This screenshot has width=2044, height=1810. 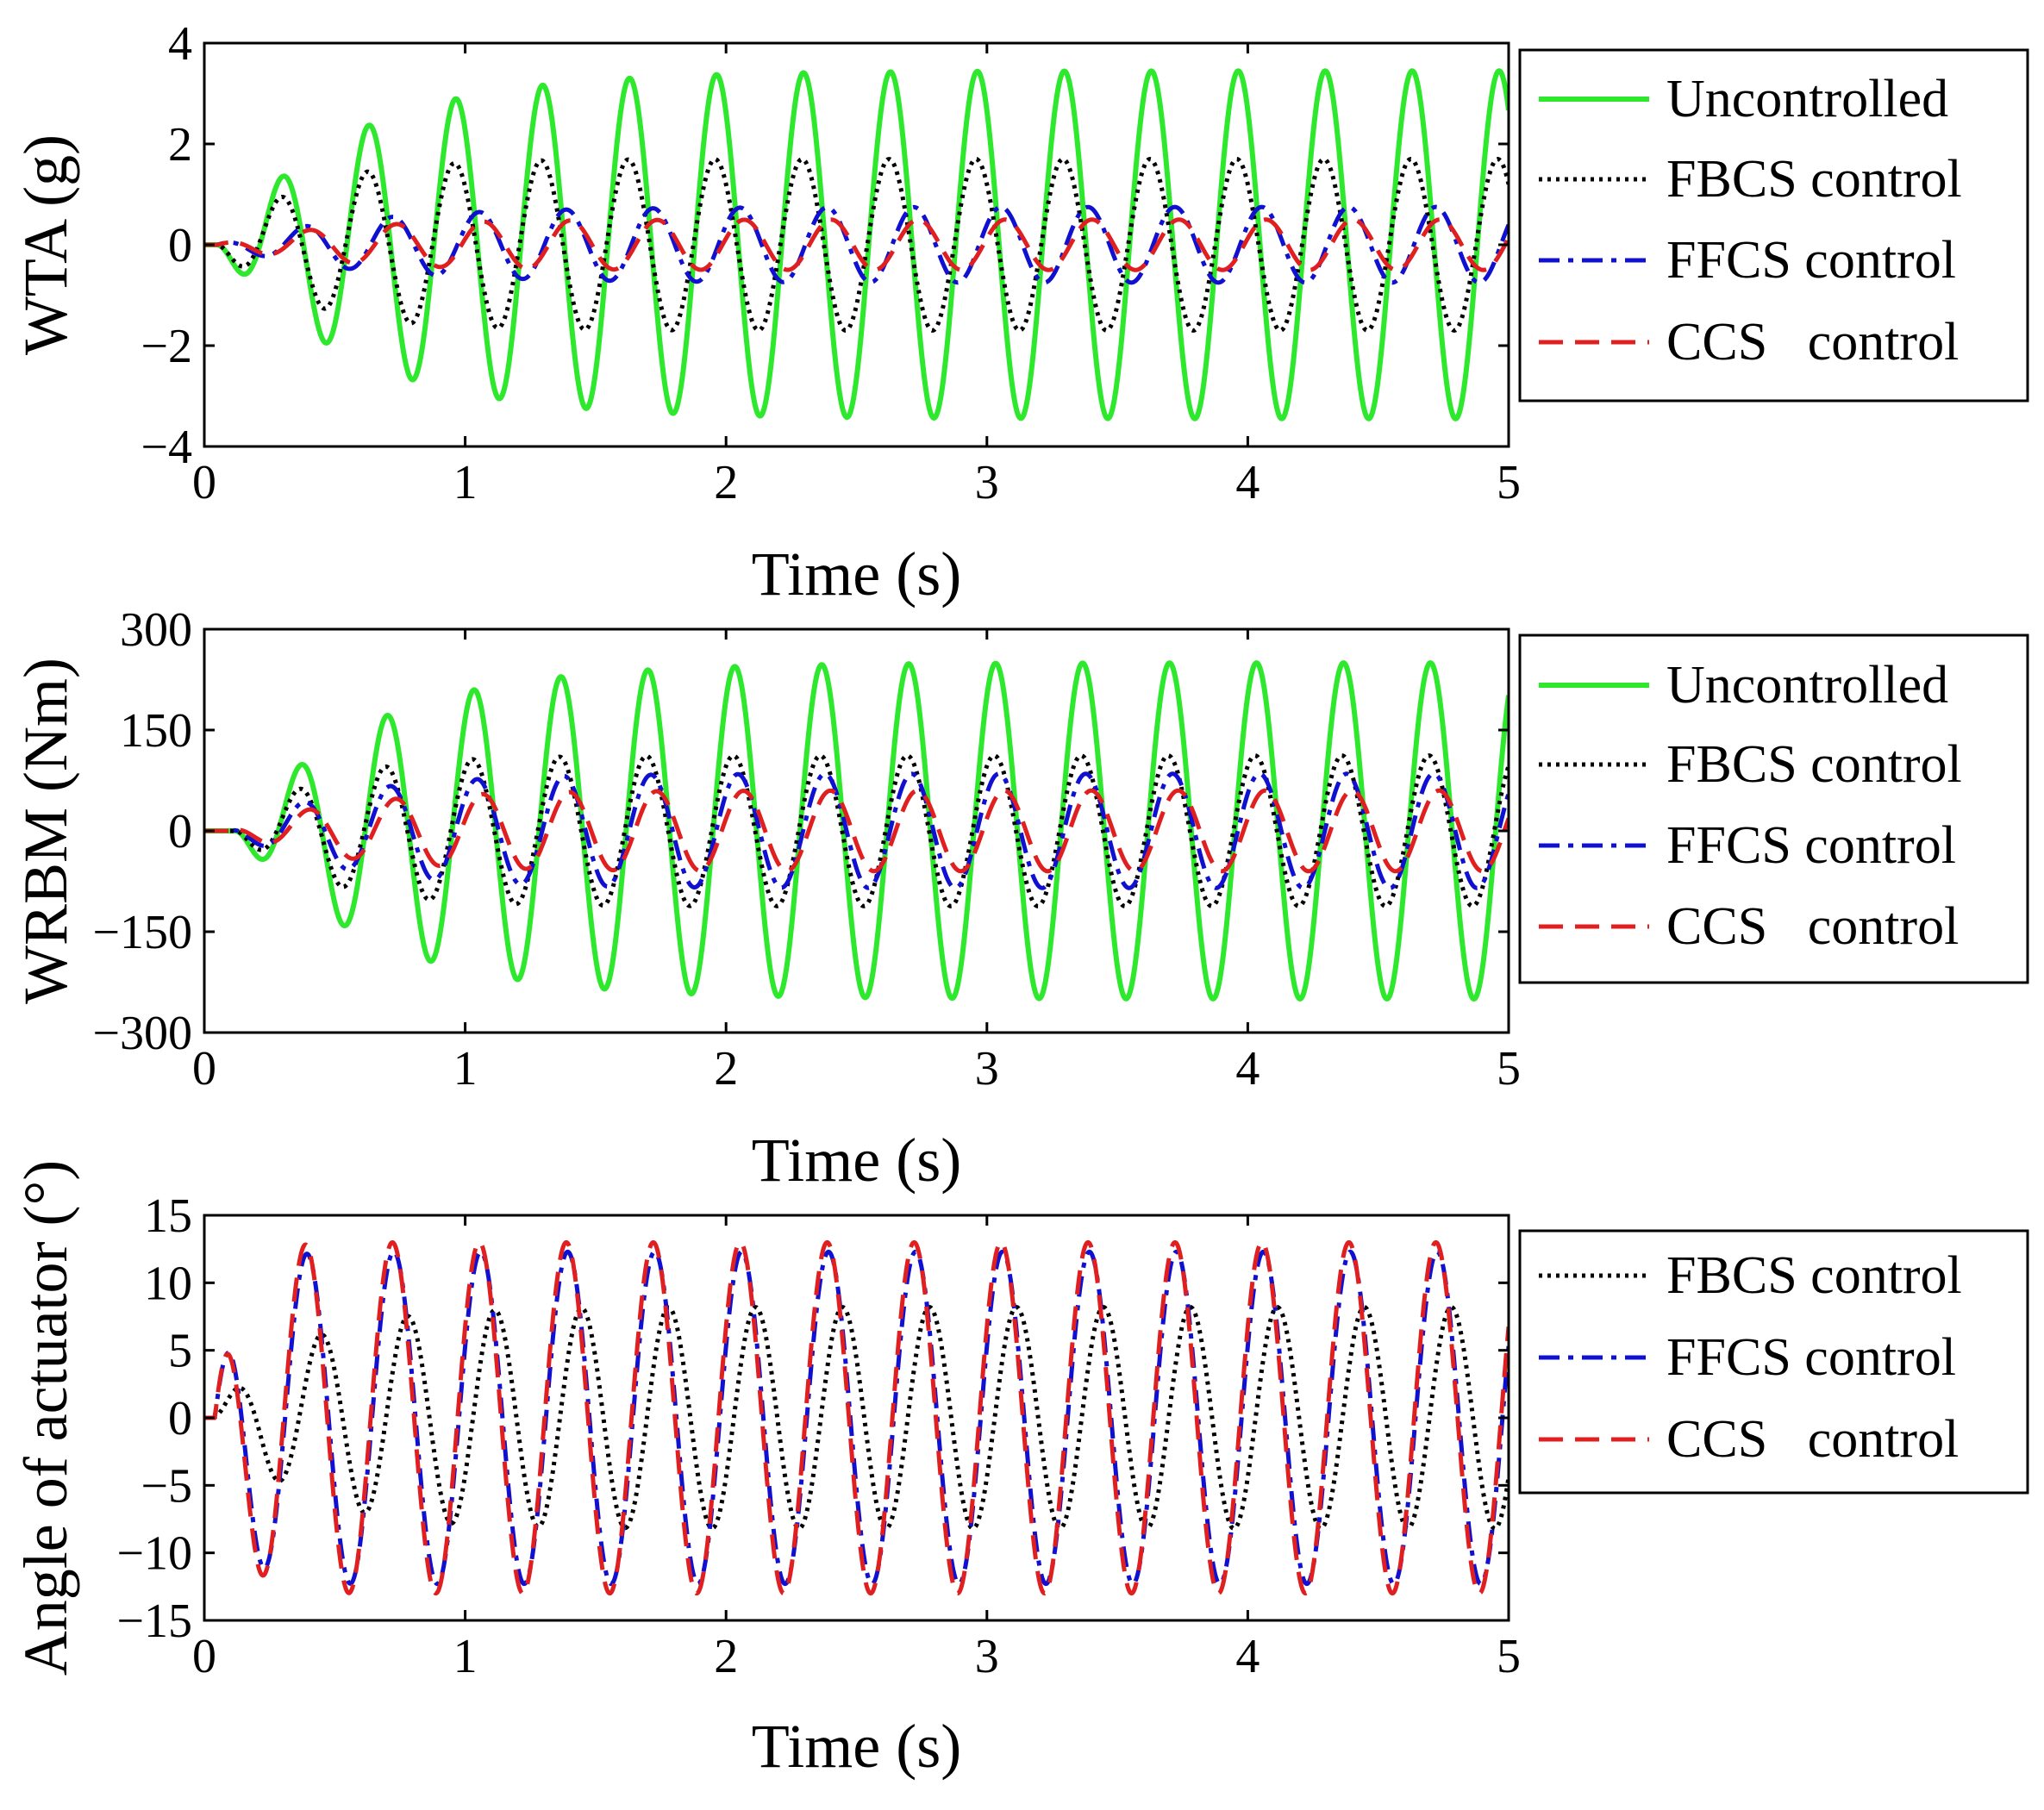 I want to click on wrbm-series-ffcs-control, so click(x=856, y=830).